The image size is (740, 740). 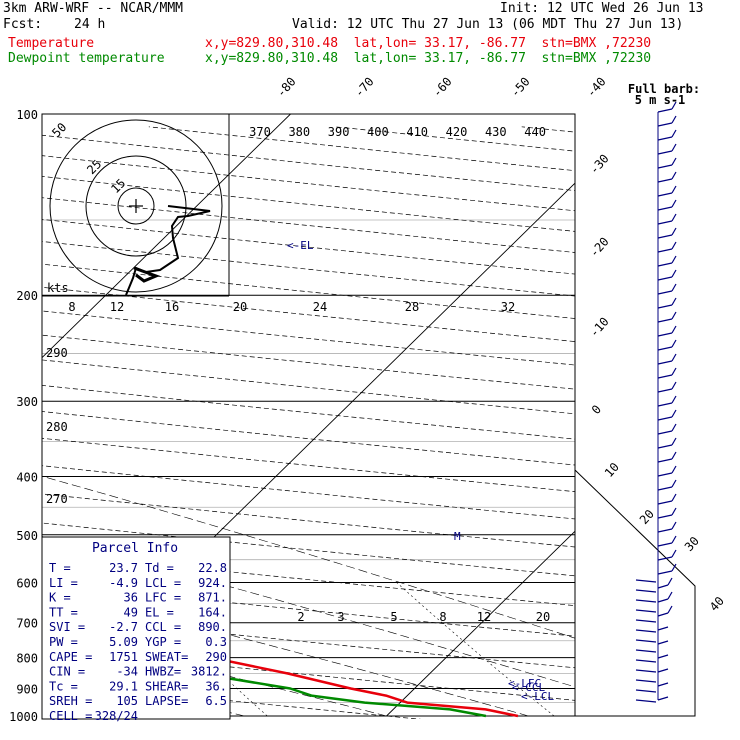 What do you see at coordinates (320, 307) in the screenshot?
I see `wind-speed-label: 24` at bounding box center [320, 307].